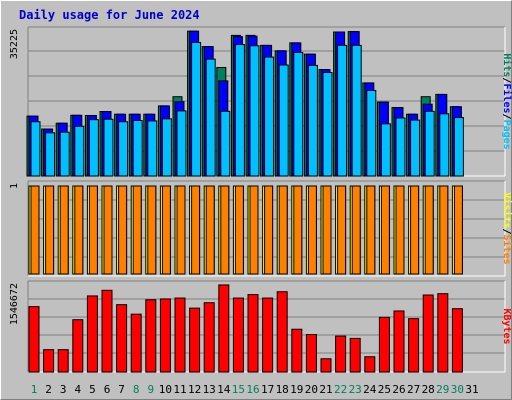 Image resolution: width=512 pixels, height=400 pixels. I want to click on x-tick-label: 6, so click(107, 389).